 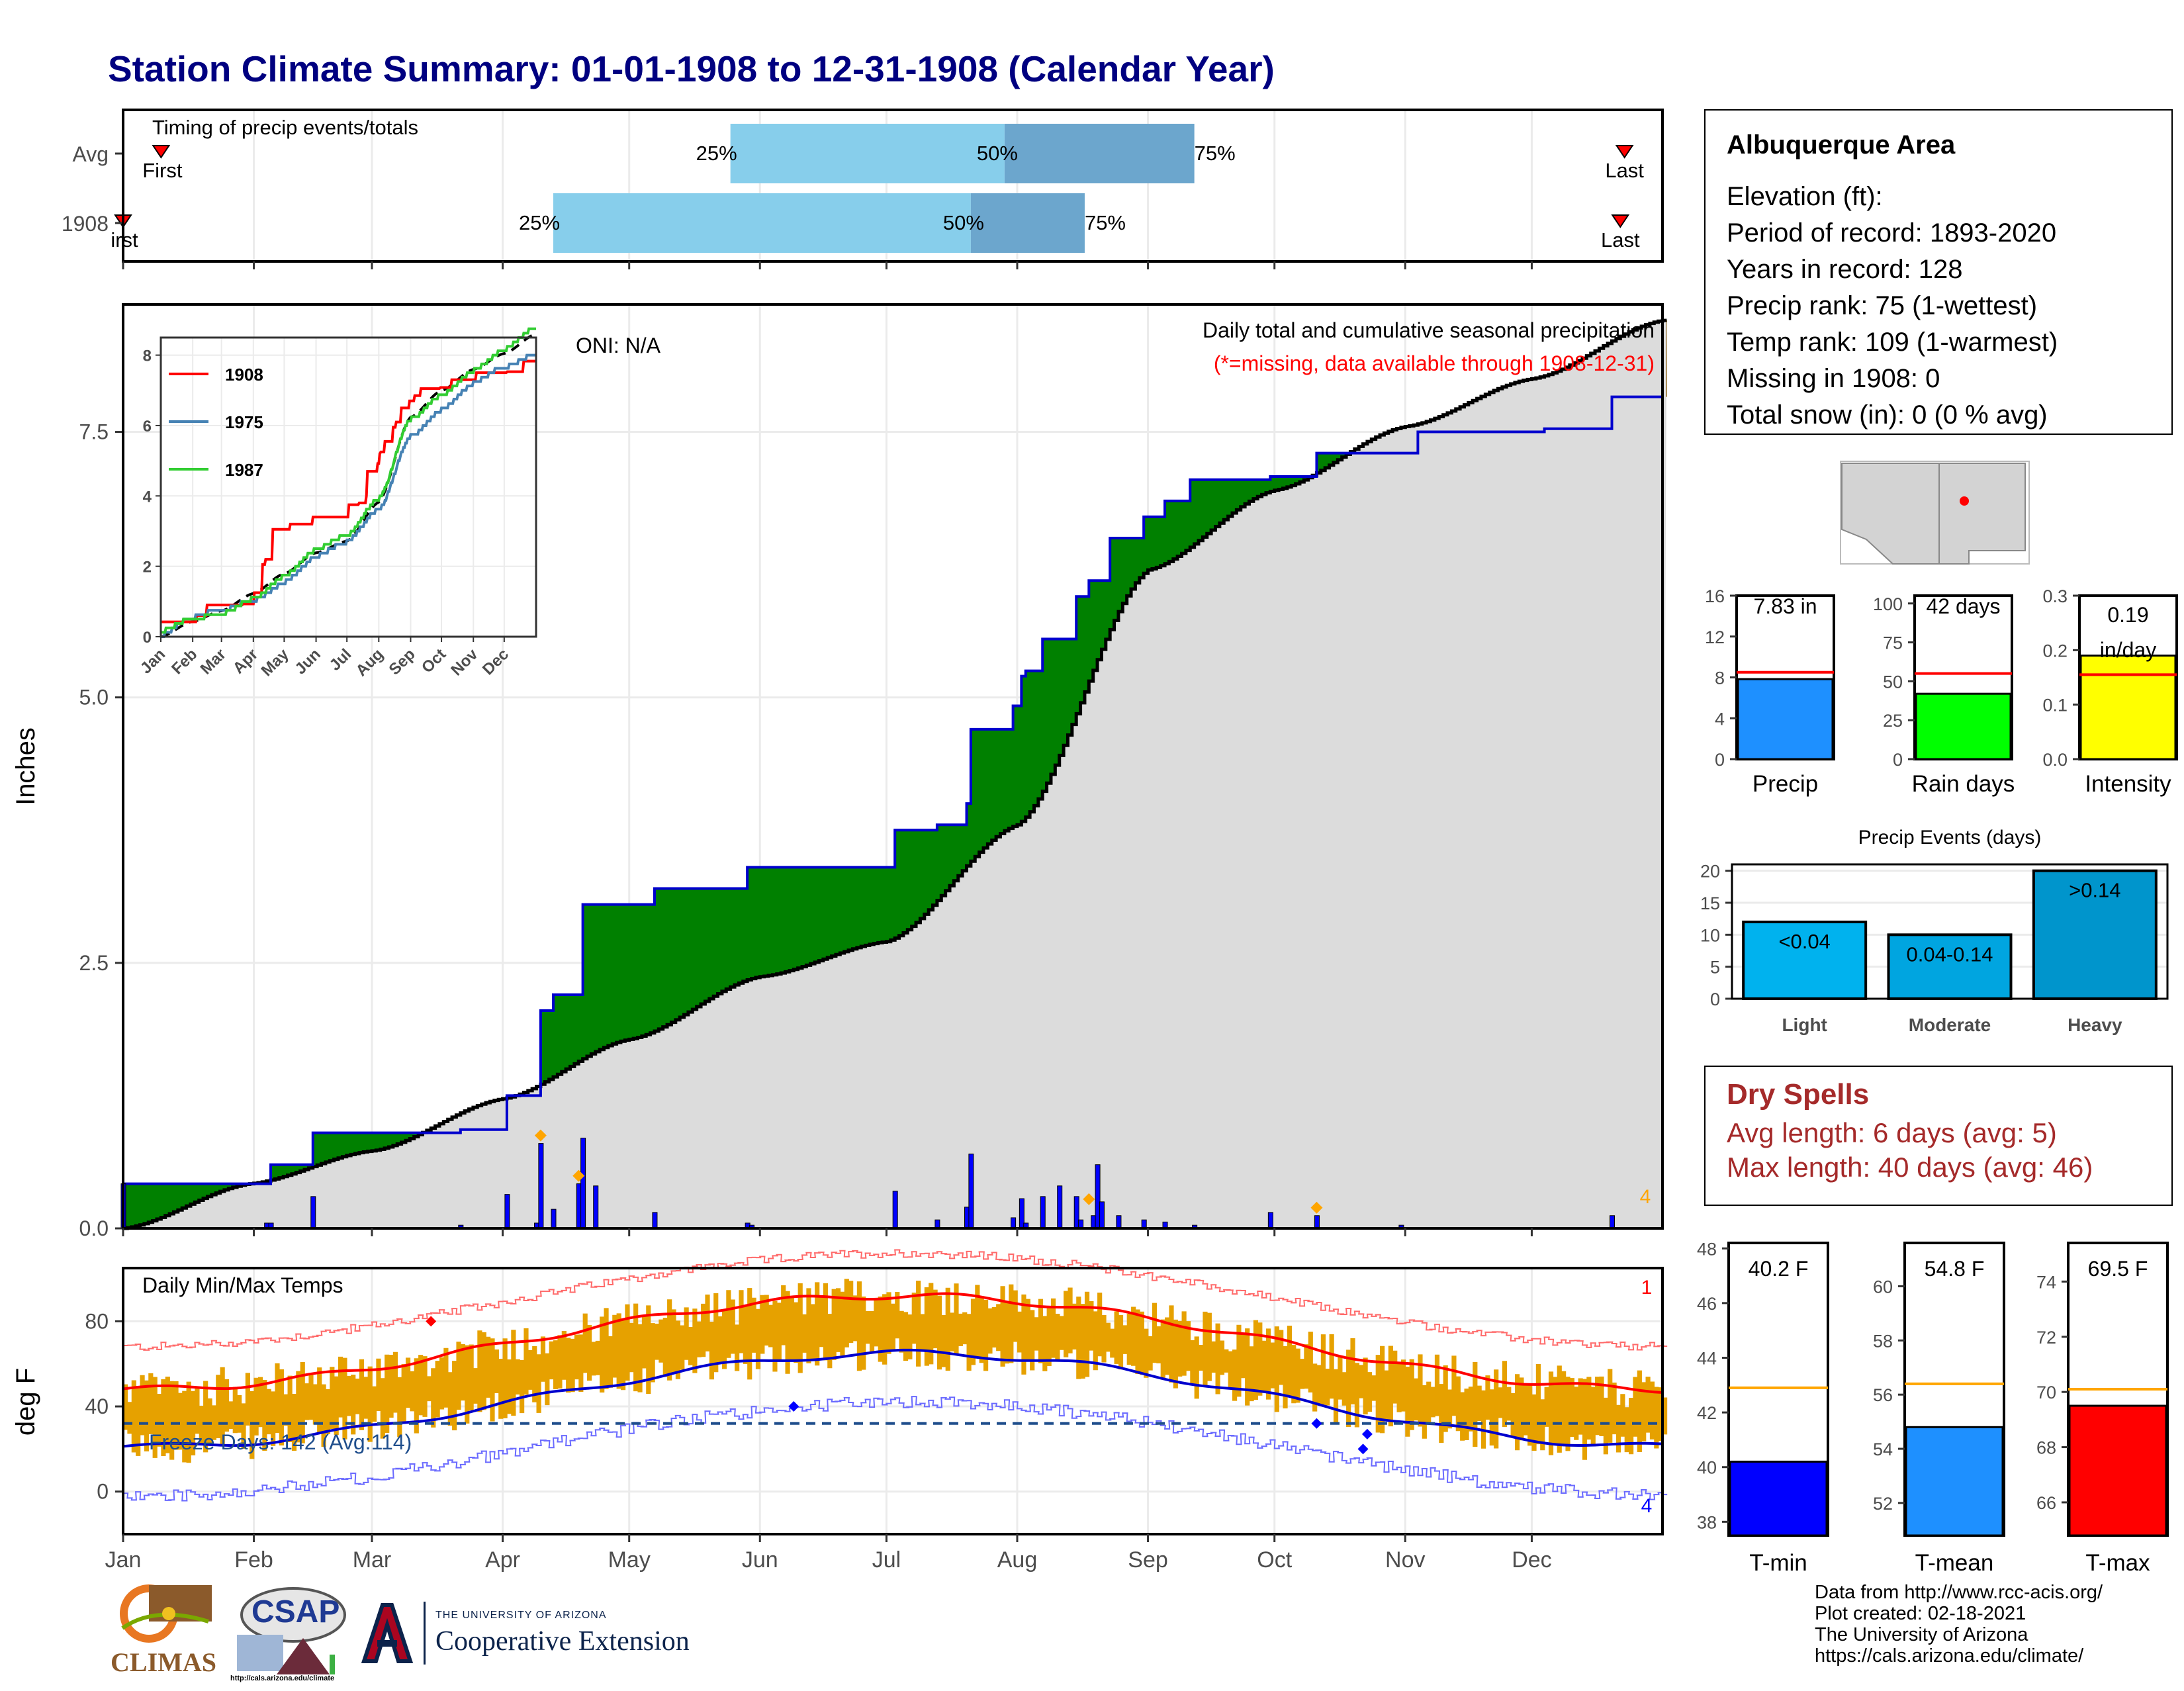 I want to click on month-label: Apr, so click(x=503, y=1560).